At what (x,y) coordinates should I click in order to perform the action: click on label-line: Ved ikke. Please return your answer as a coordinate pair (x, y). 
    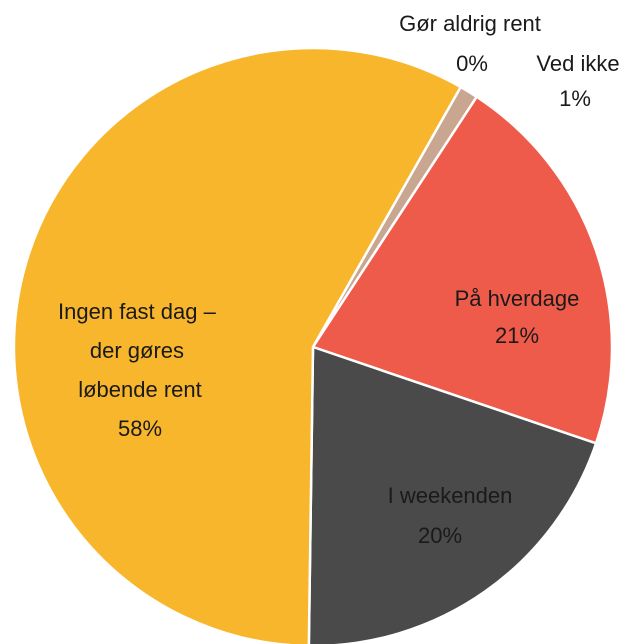
    Looking at the image, I should click on (577, 63).